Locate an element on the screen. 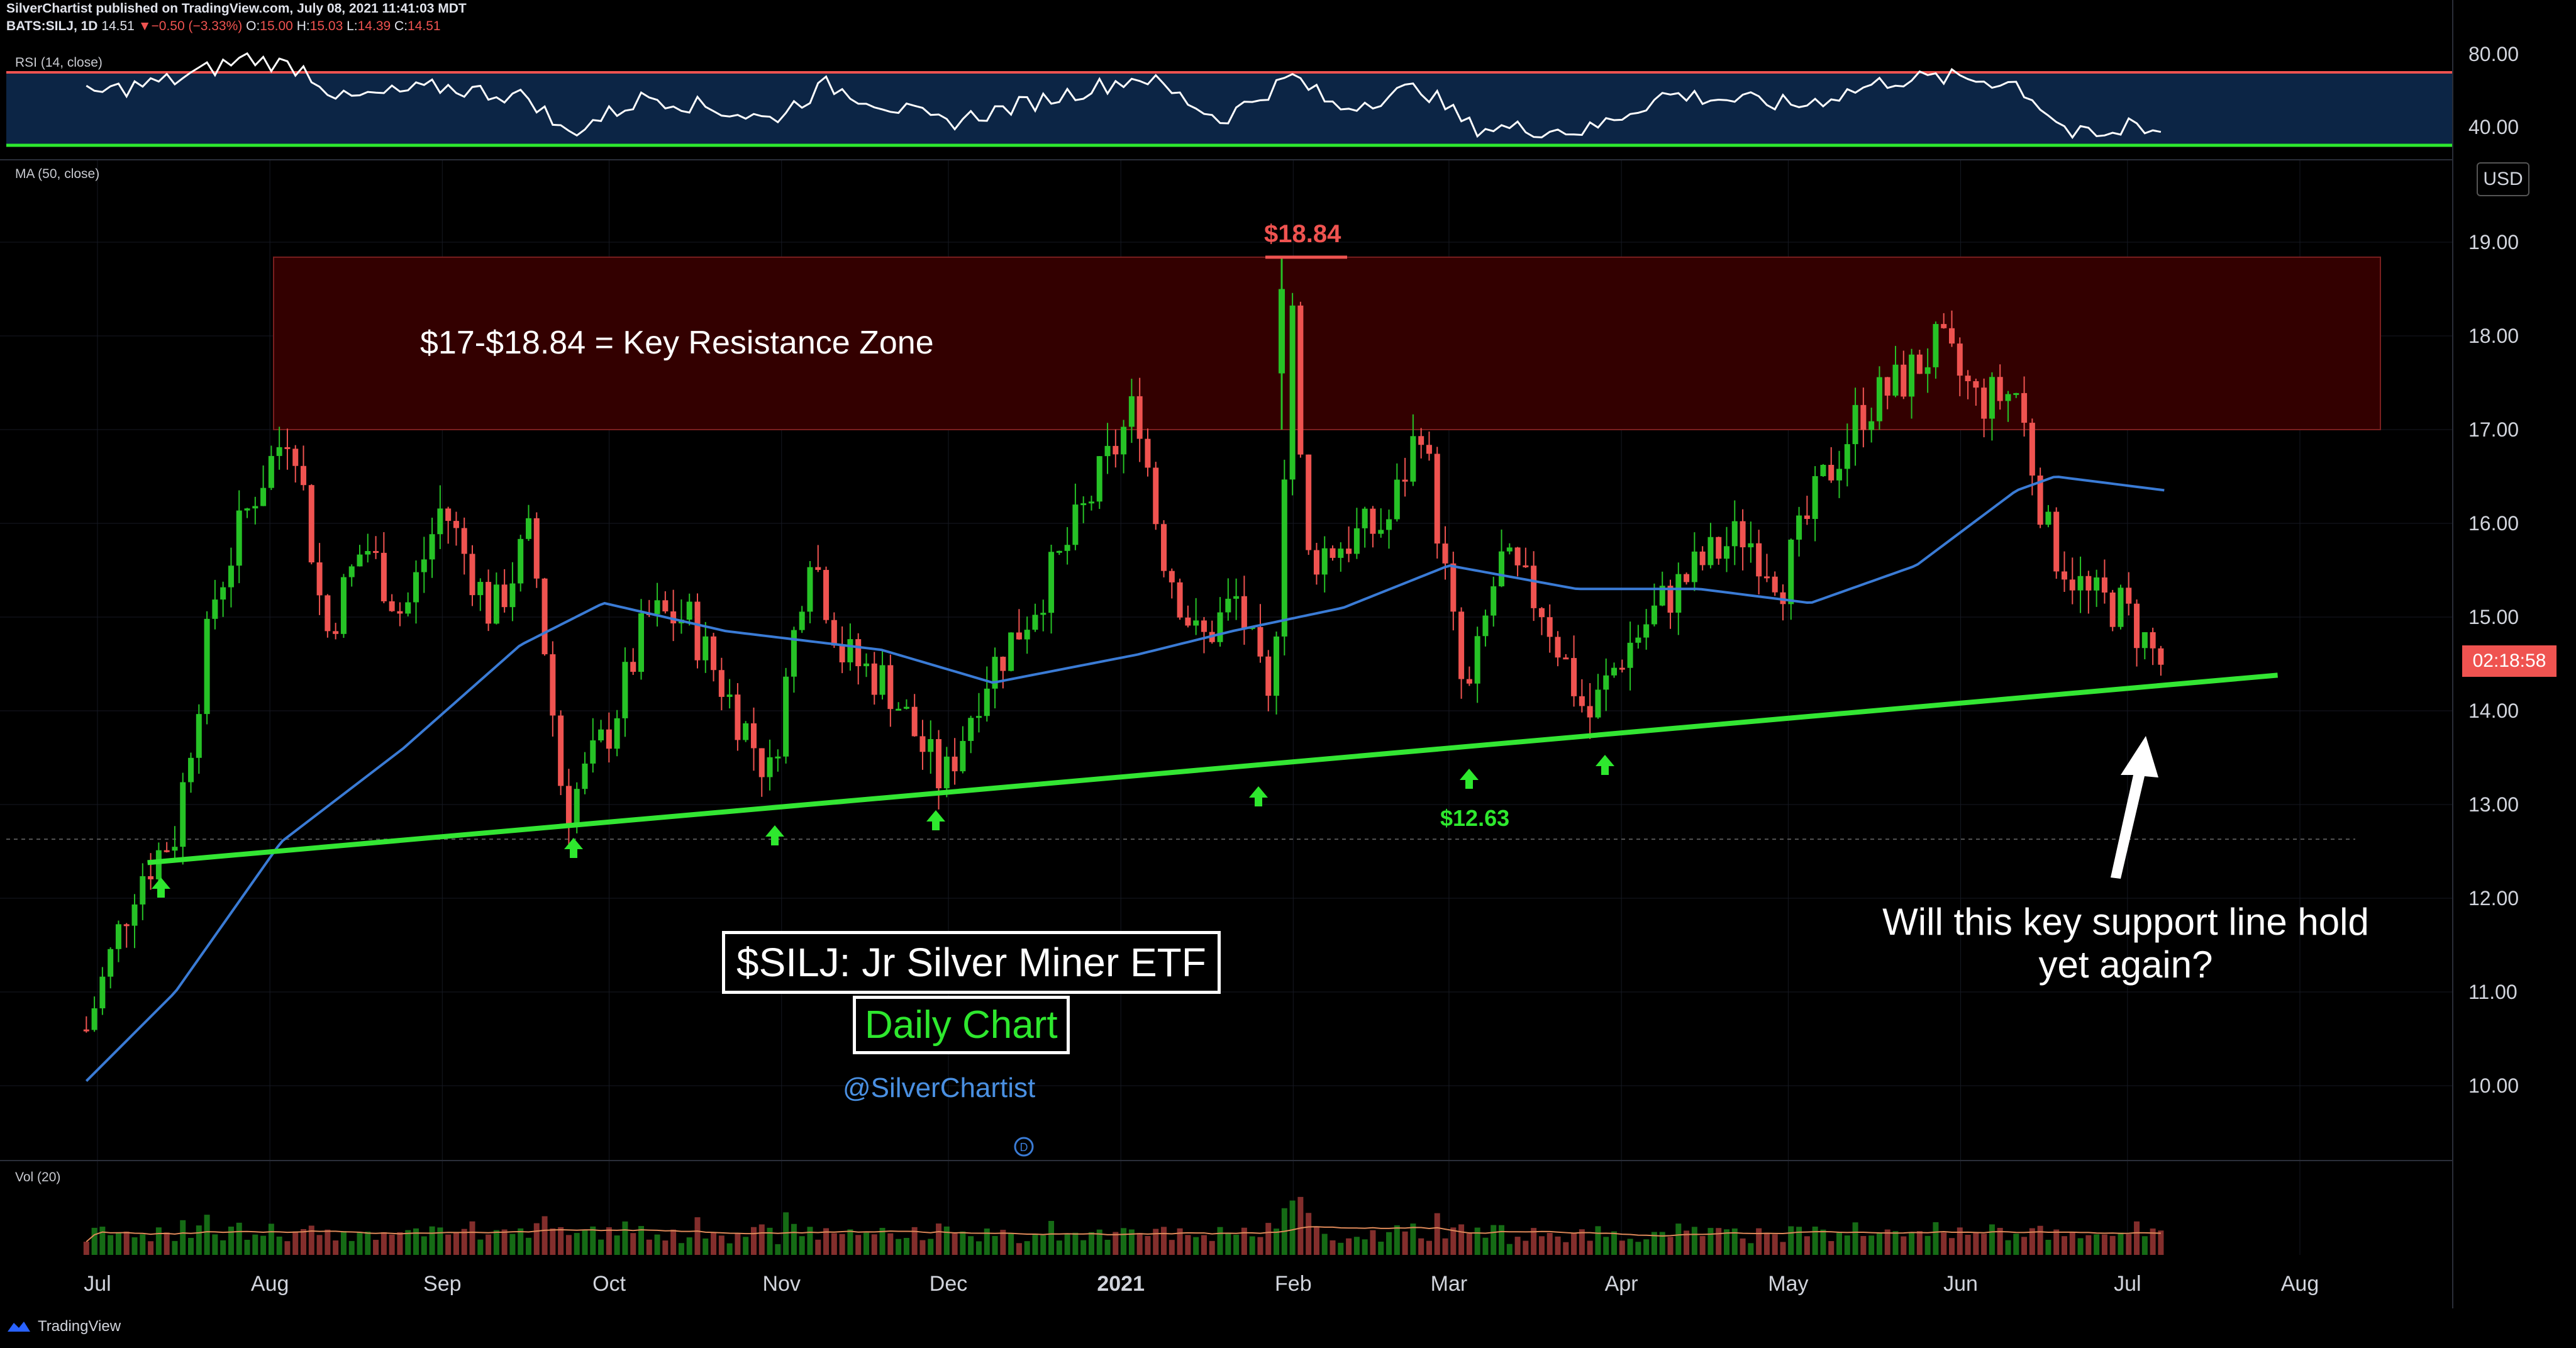 The width and height of the screenshot is (2576, 1348). volume-pane-label: Vol (20) is located at coordinates (38, 1177).